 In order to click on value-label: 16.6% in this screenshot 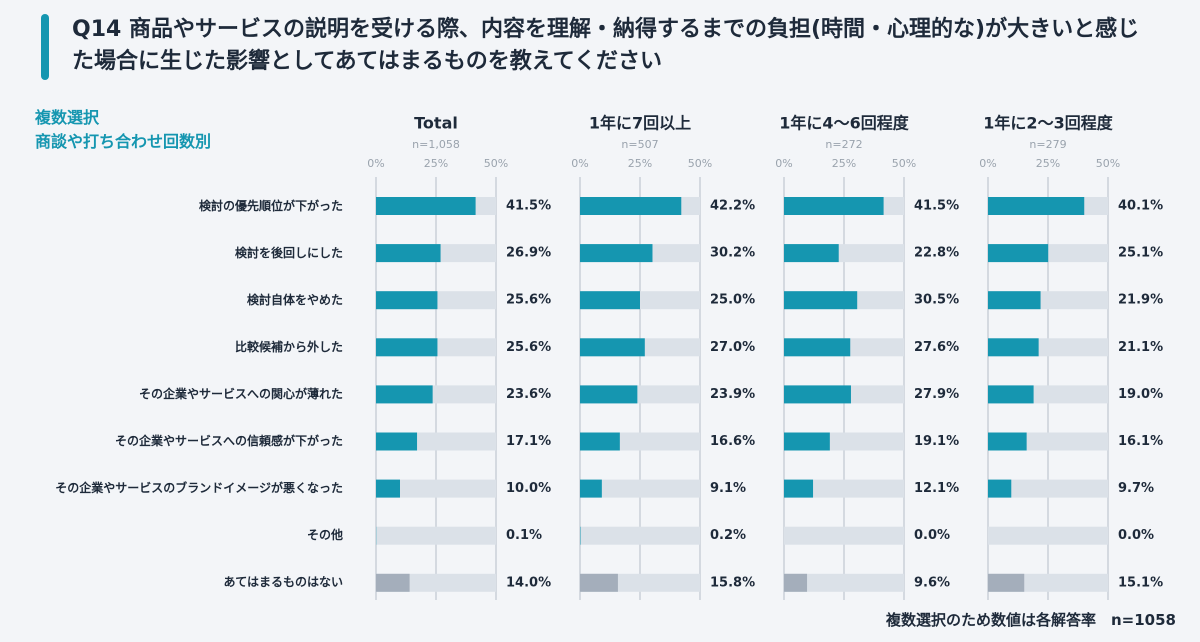, I will do `click(732, 441)`.